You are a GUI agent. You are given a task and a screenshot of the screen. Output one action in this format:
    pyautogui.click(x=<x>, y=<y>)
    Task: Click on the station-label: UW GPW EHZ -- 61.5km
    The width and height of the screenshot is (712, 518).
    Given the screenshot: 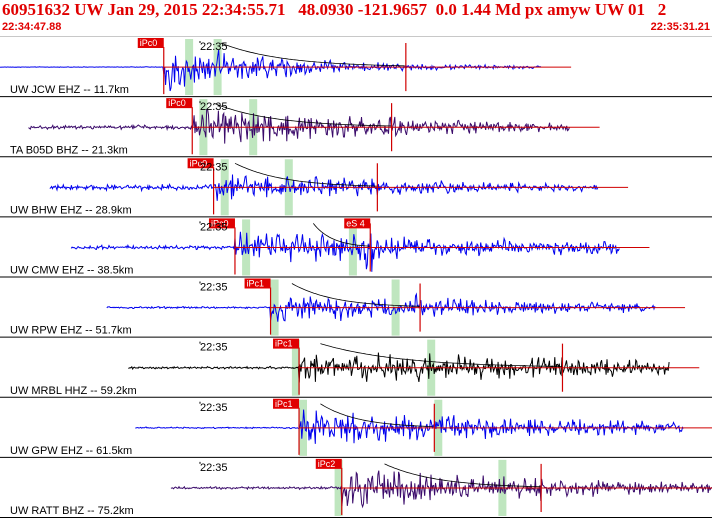 What is the action you would take?
    pyautogui.click(x=71, y=451)
    